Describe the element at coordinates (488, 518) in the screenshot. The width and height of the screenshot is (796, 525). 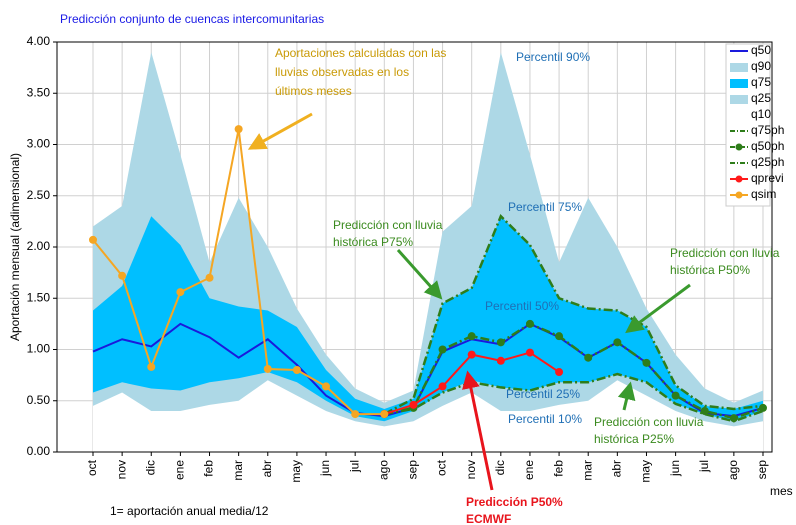
I see `annotation: ECMWF` at that location.